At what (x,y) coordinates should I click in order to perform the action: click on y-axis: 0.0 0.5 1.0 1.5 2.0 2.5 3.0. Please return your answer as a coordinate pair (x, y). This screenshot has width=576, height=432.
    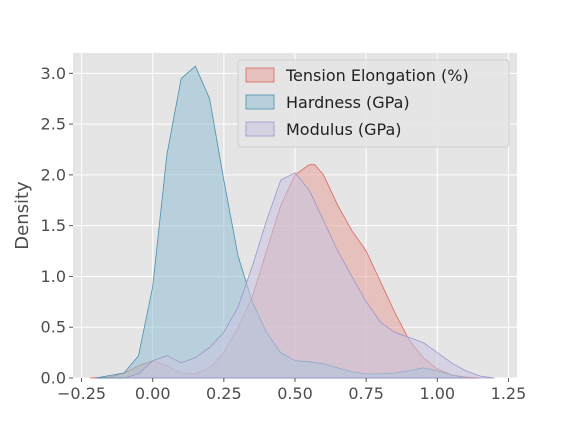
    Looking at the image, I should click on (57, 226).